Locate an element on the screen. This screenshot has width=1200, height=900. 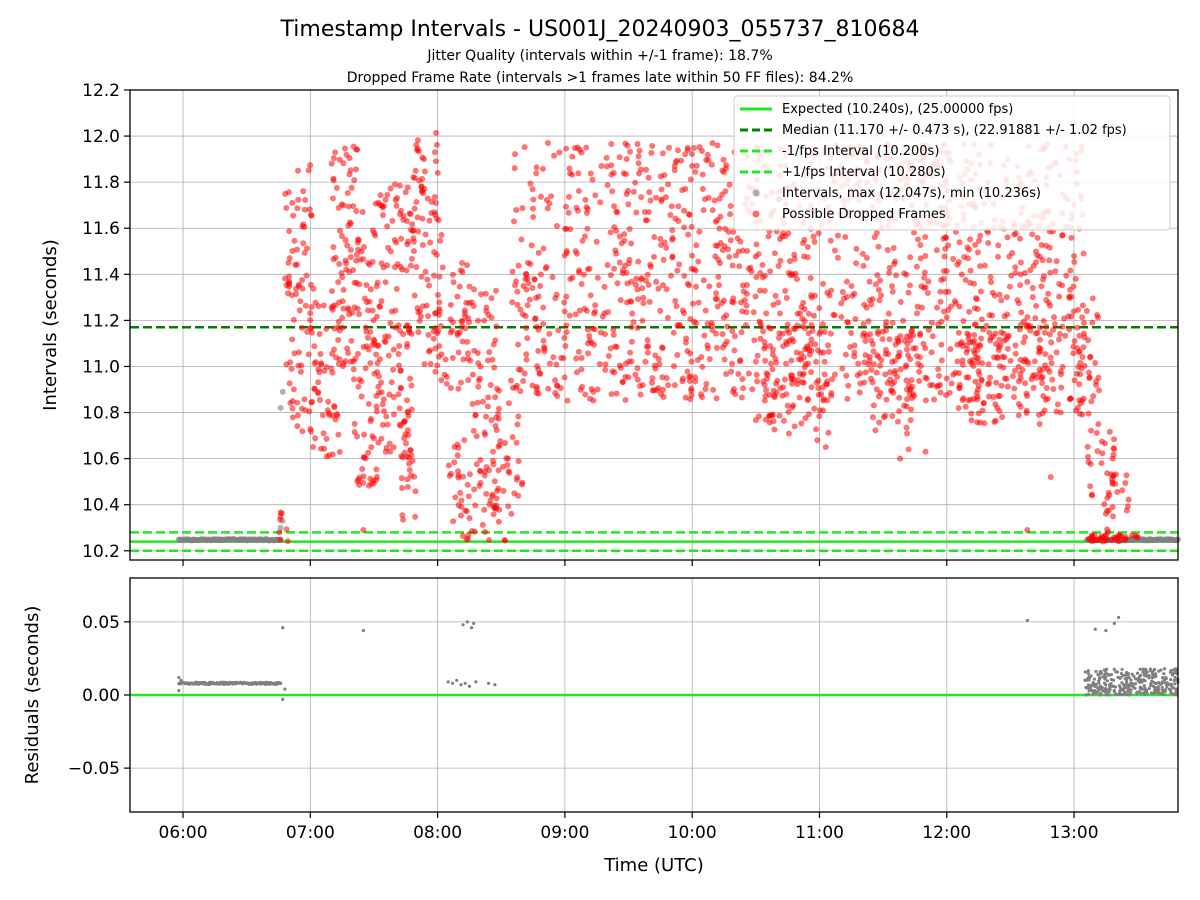
bottom-x-tick-label: 09:00 is located at coordinates (564, 833).